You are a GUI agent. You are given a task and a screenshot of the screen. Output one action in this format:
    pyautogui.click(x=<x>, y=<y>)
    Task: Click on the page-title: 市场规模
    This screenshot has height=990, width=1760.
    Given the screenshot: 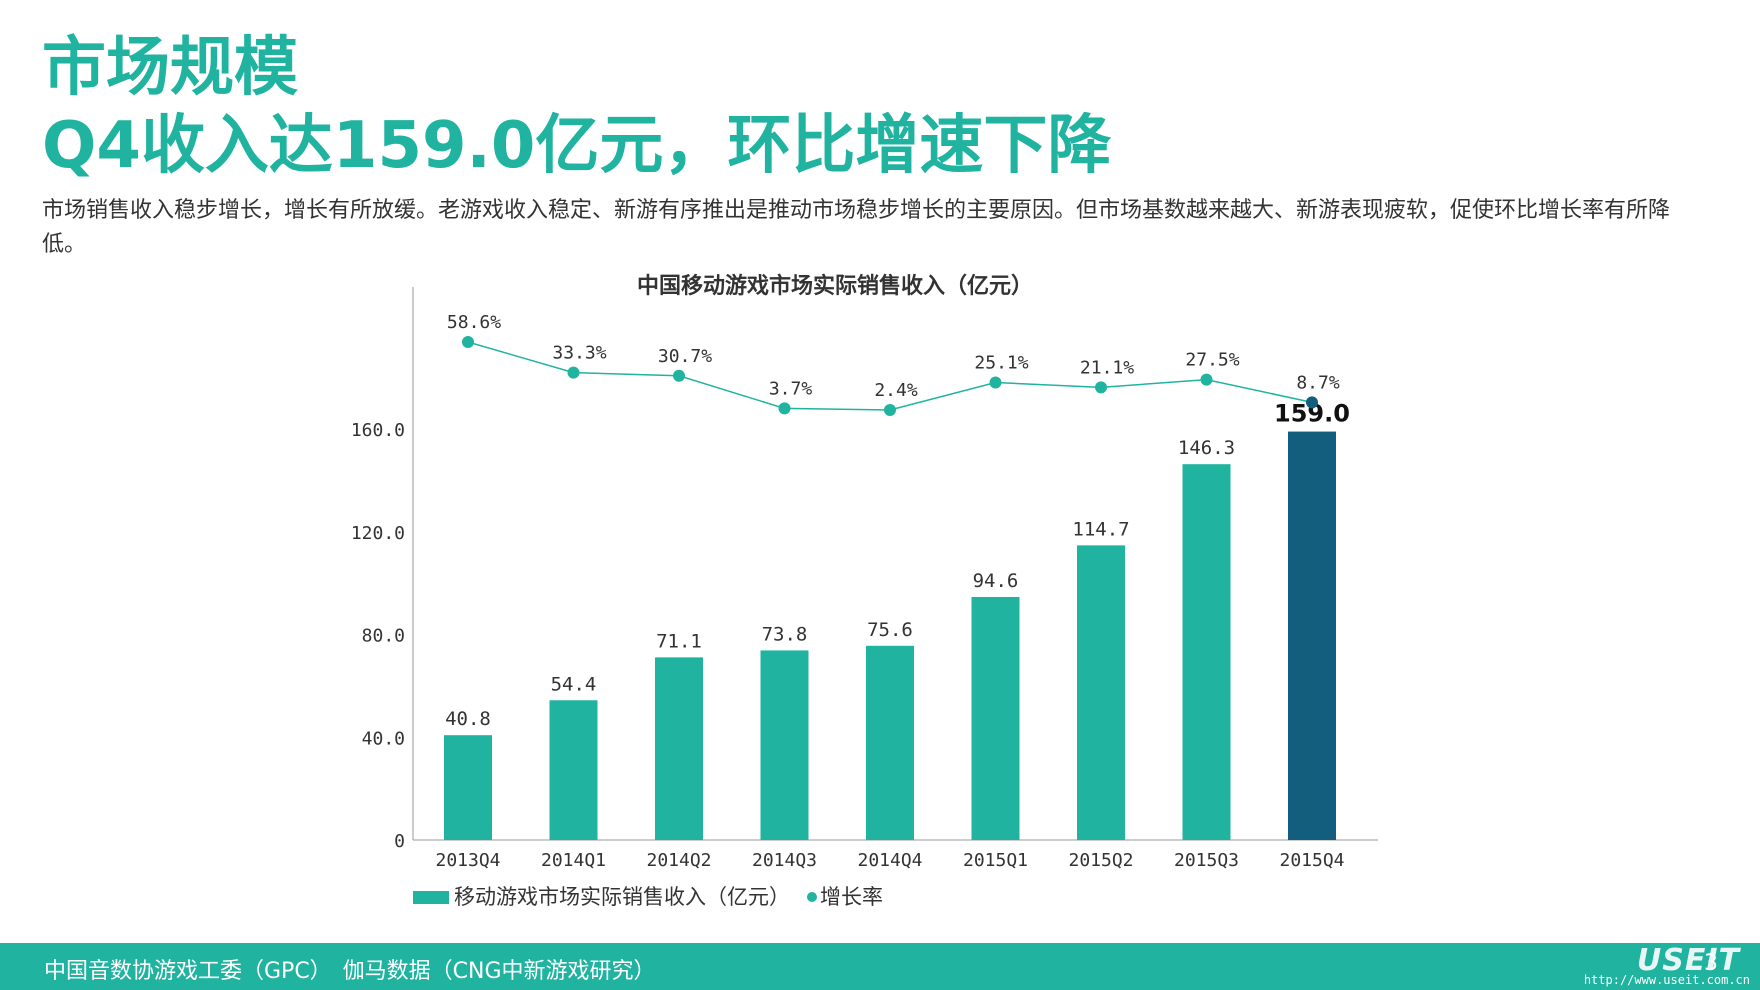 What is the action you would take?
    pyautogui.click(x=170, y=68)
    